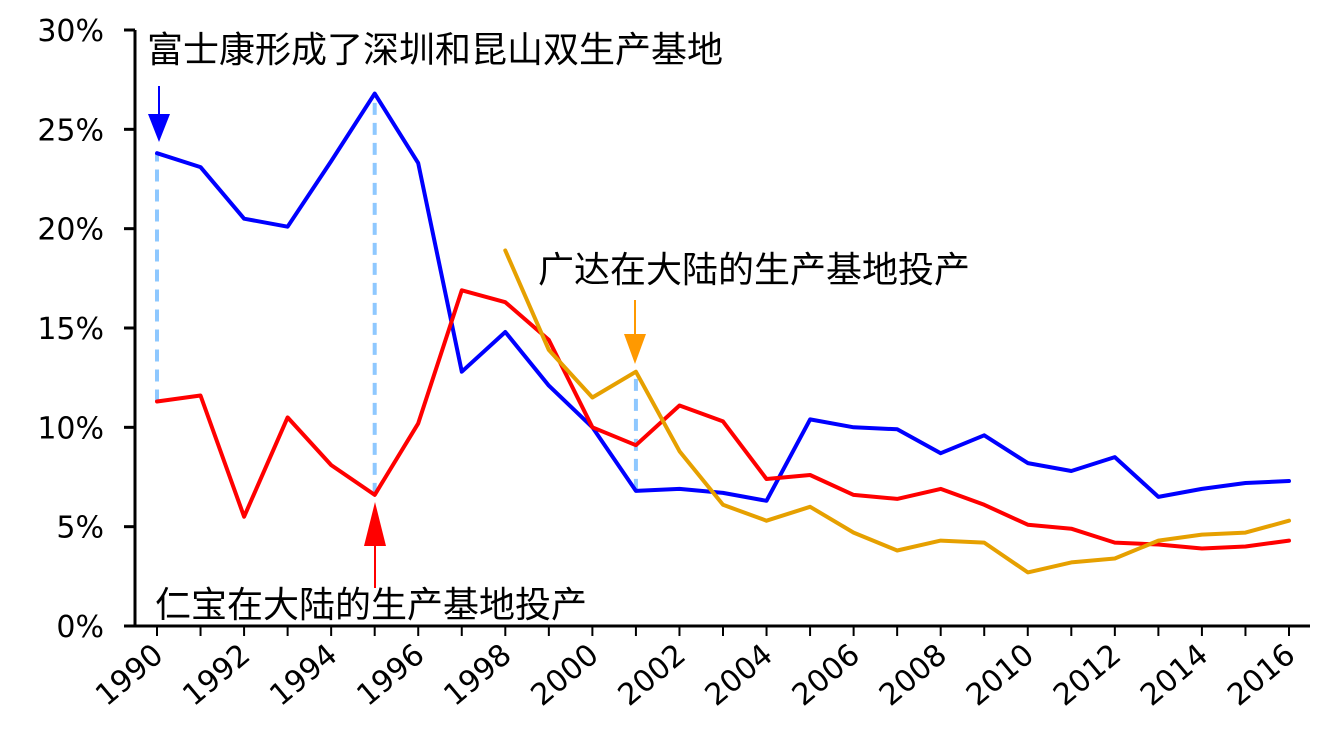 The image size is (1319, 754). I want to click on x-tick-label: 2010, so click(1000, 675).